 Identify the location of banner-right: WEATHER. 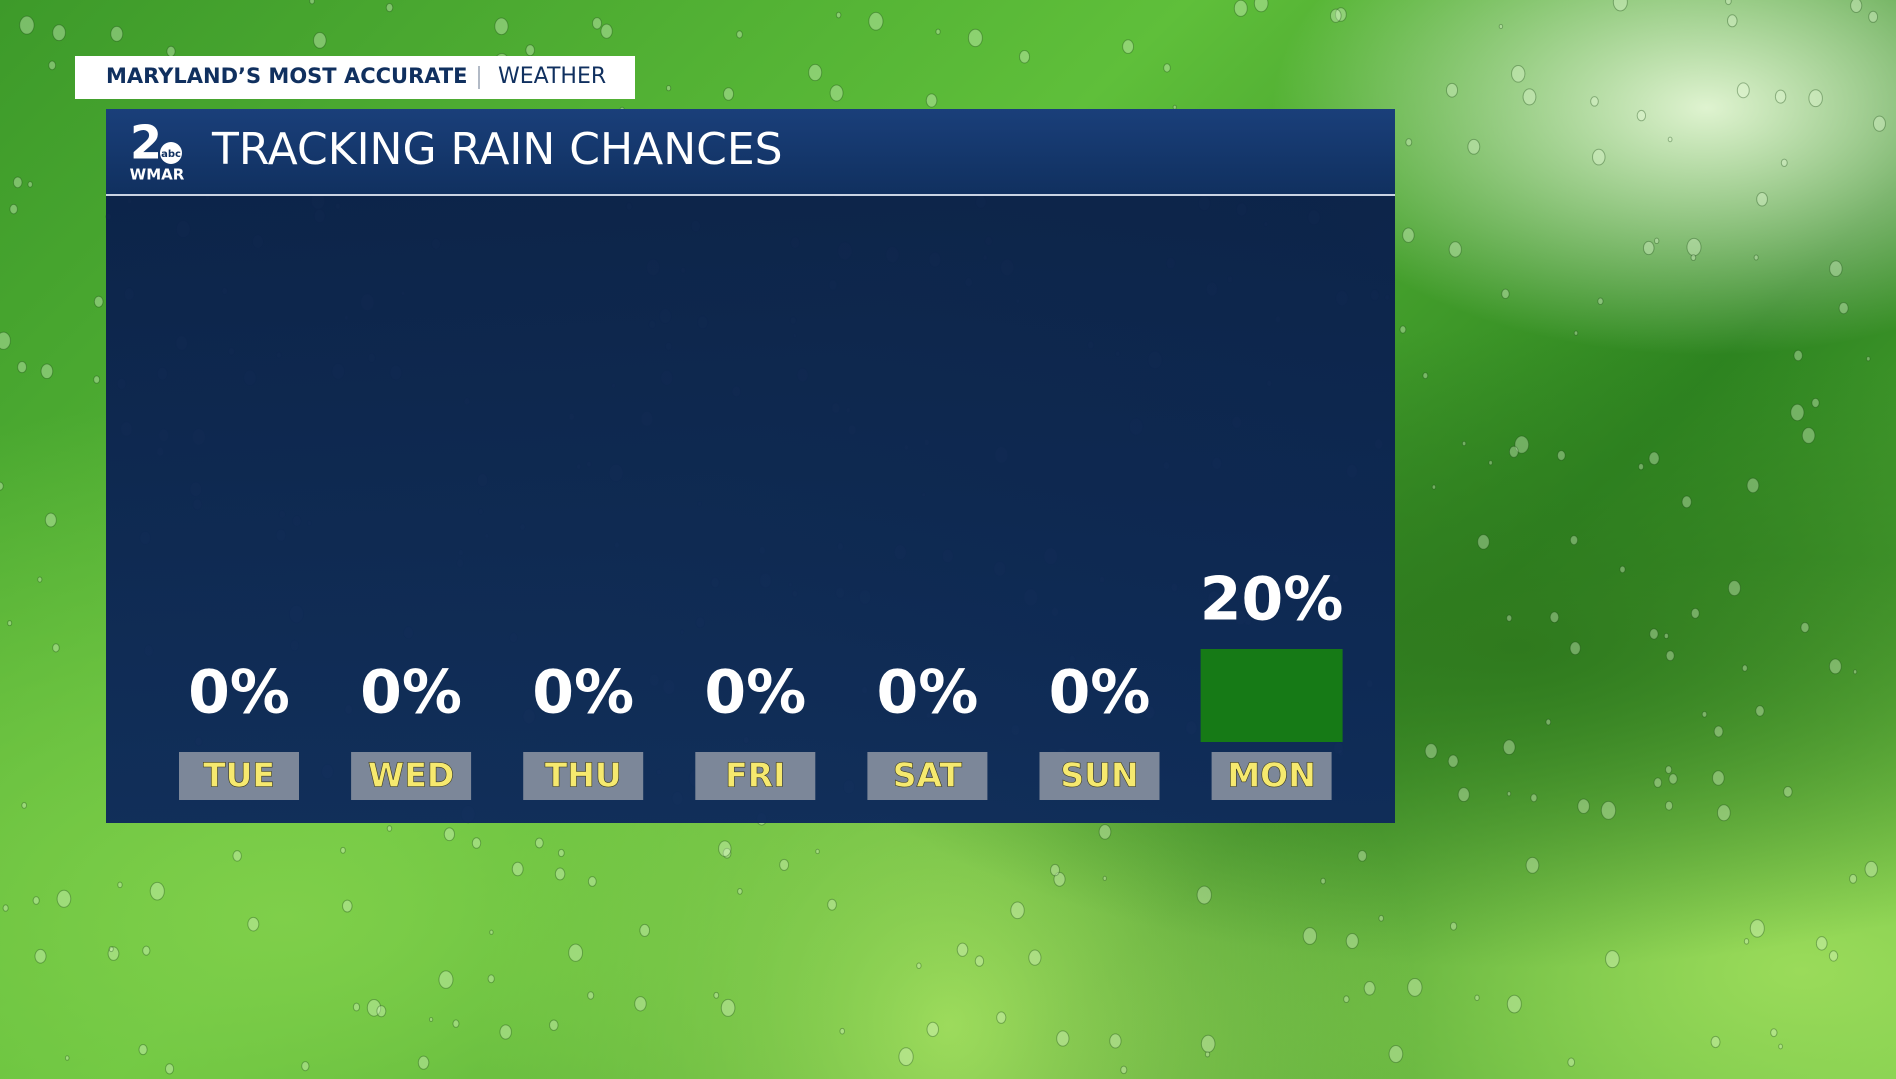
(552, 76).